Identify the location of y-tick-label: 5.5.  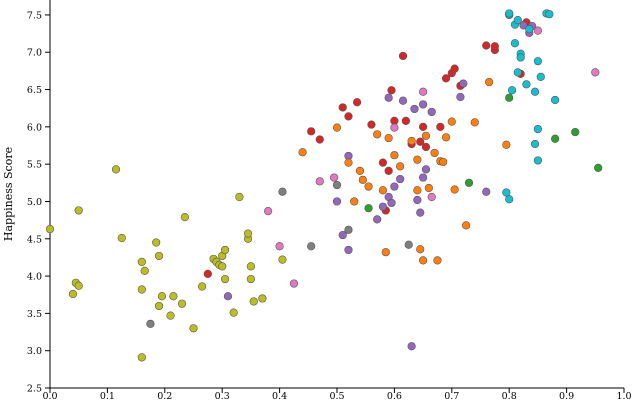
(34, 165).